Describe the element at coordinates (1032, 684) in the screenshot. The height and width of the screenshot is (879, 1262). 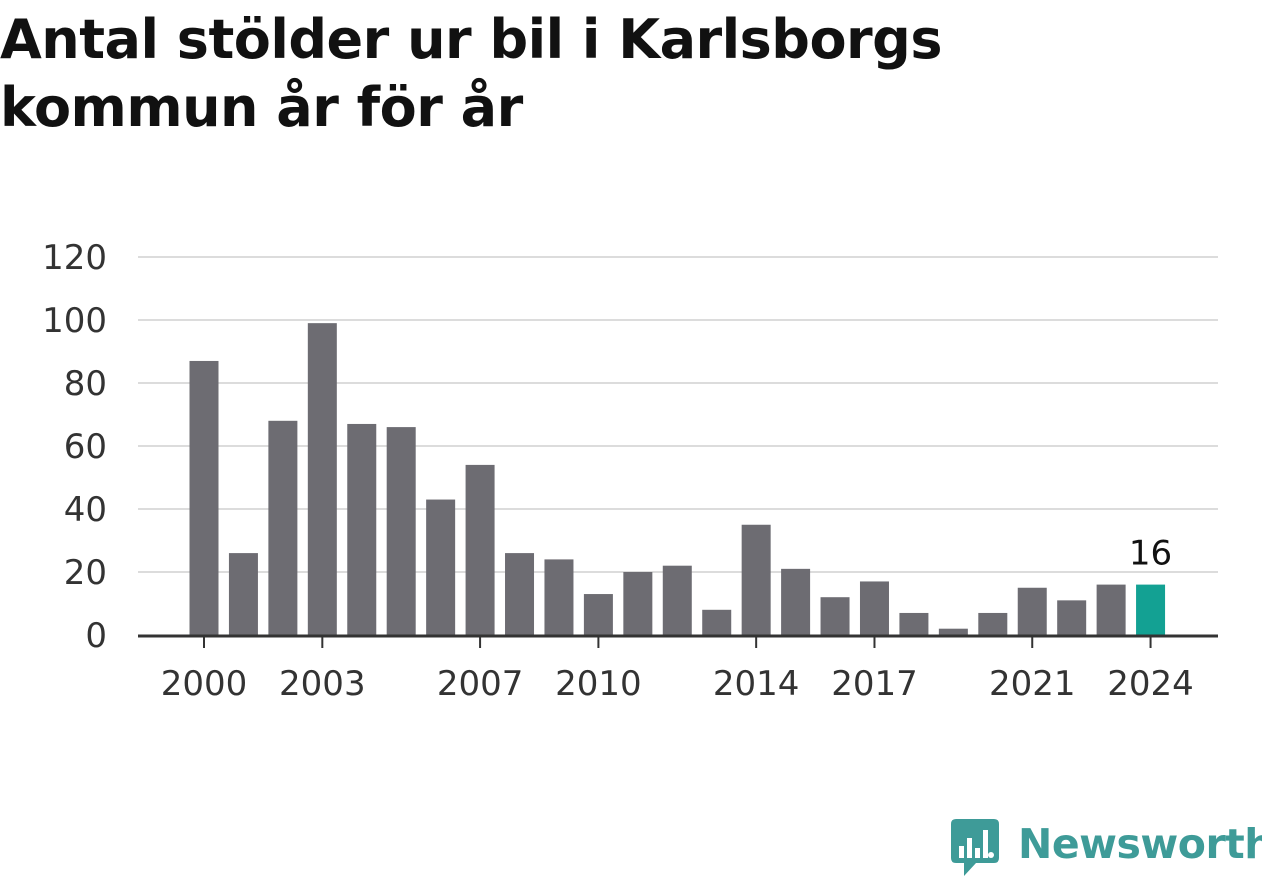
I see `x-tick-label: 2021` at that location.